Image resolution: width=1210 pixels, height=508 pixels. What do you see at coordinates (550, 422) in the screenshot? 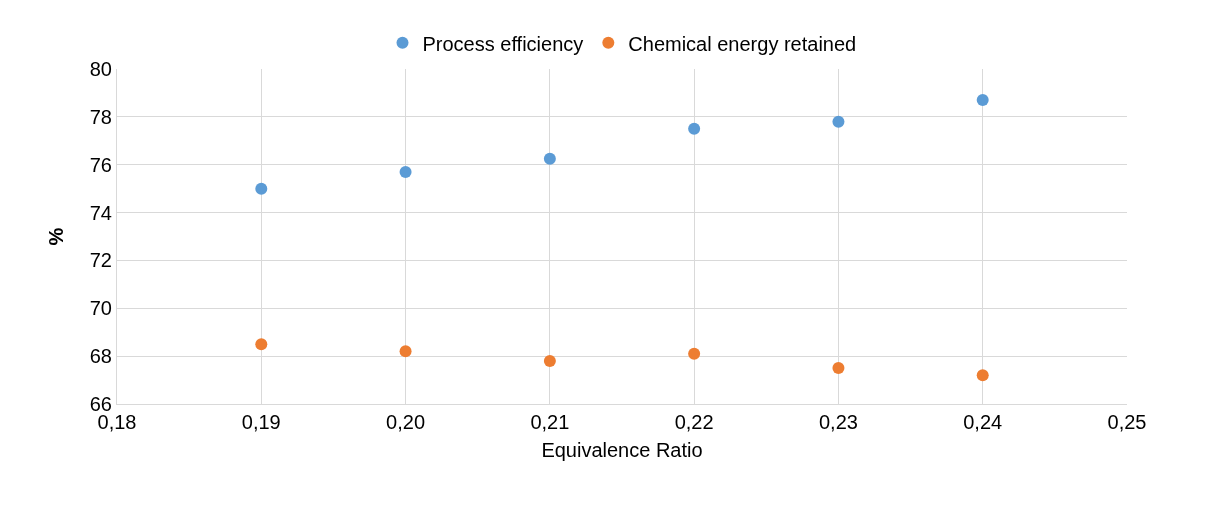
I see `x-tick-label: 0,21` at bounding box center [550, 422].